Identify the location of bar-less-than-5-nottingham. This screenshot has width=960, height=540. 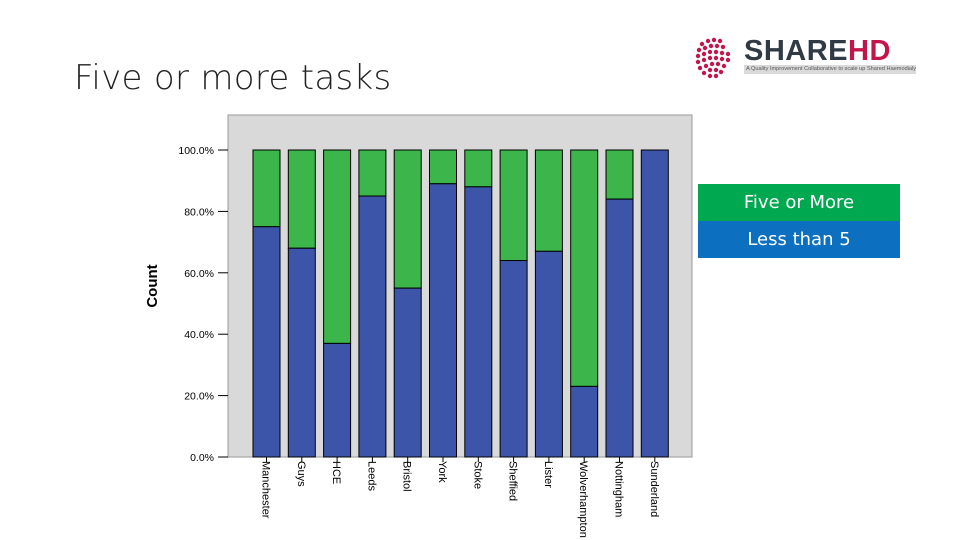
(619, 328).